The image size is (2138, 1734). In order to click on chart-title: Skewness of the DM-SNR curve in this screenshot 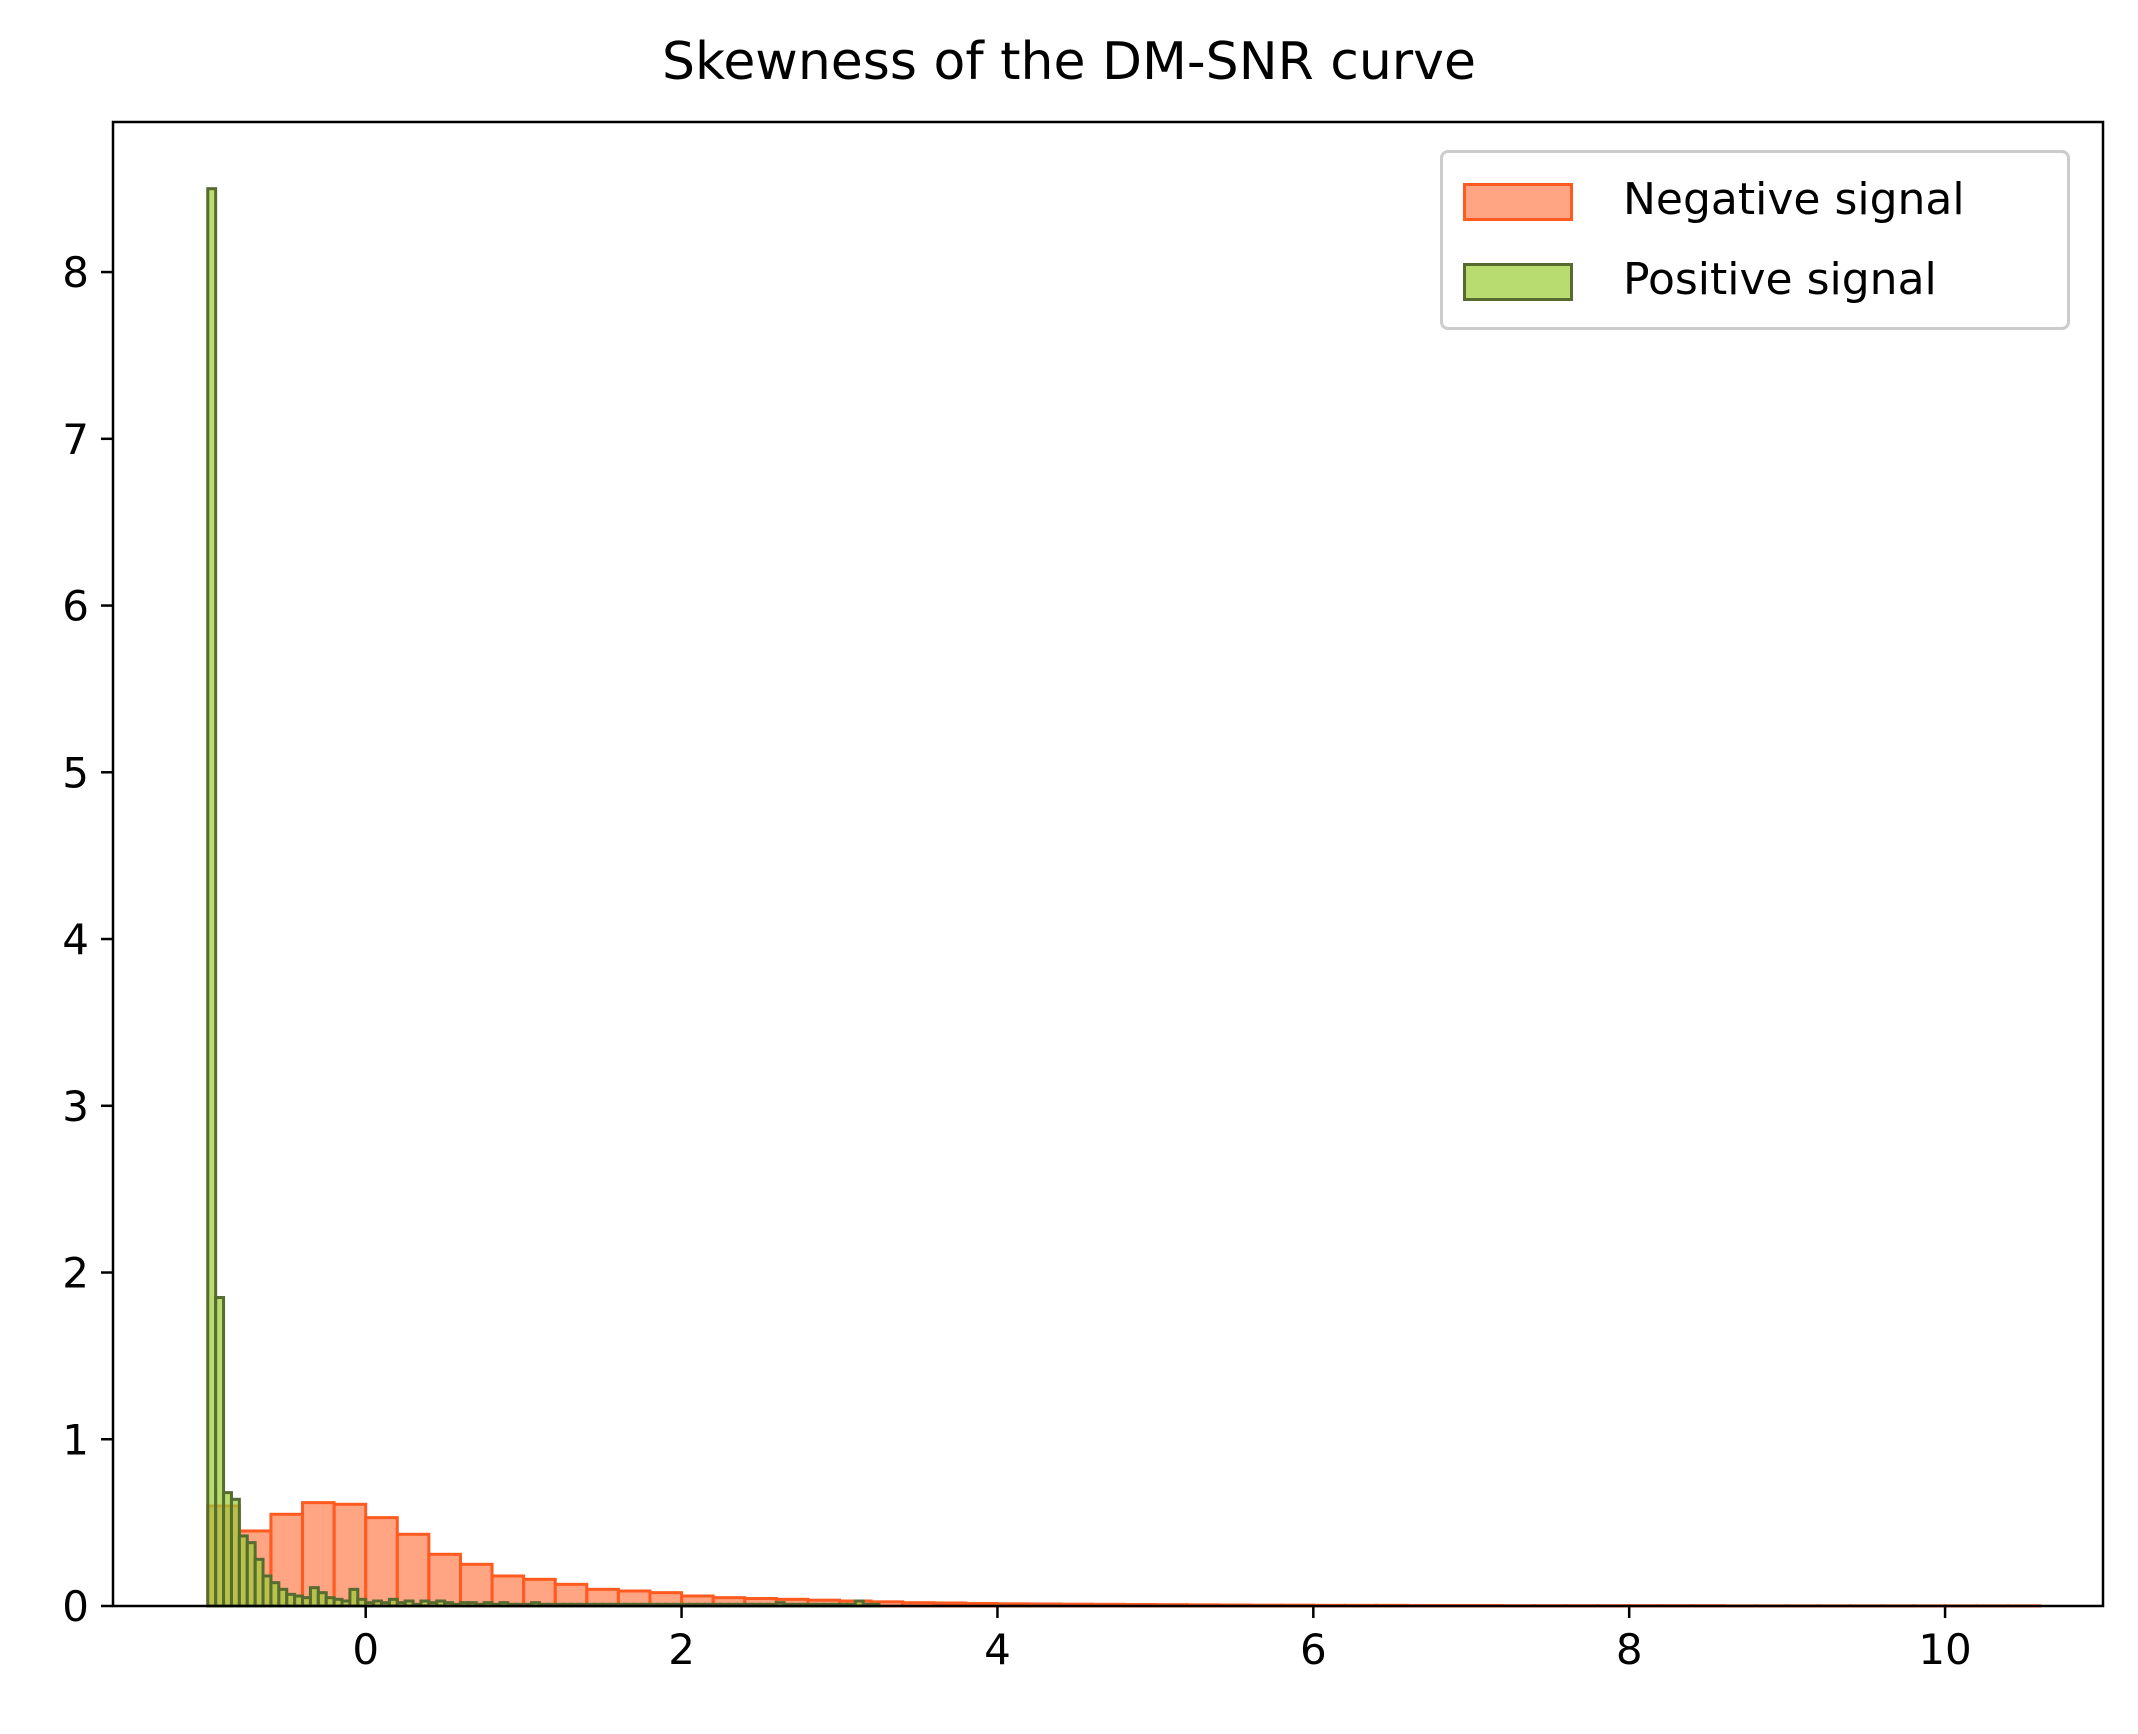, I will do `click(1069, 62)`.